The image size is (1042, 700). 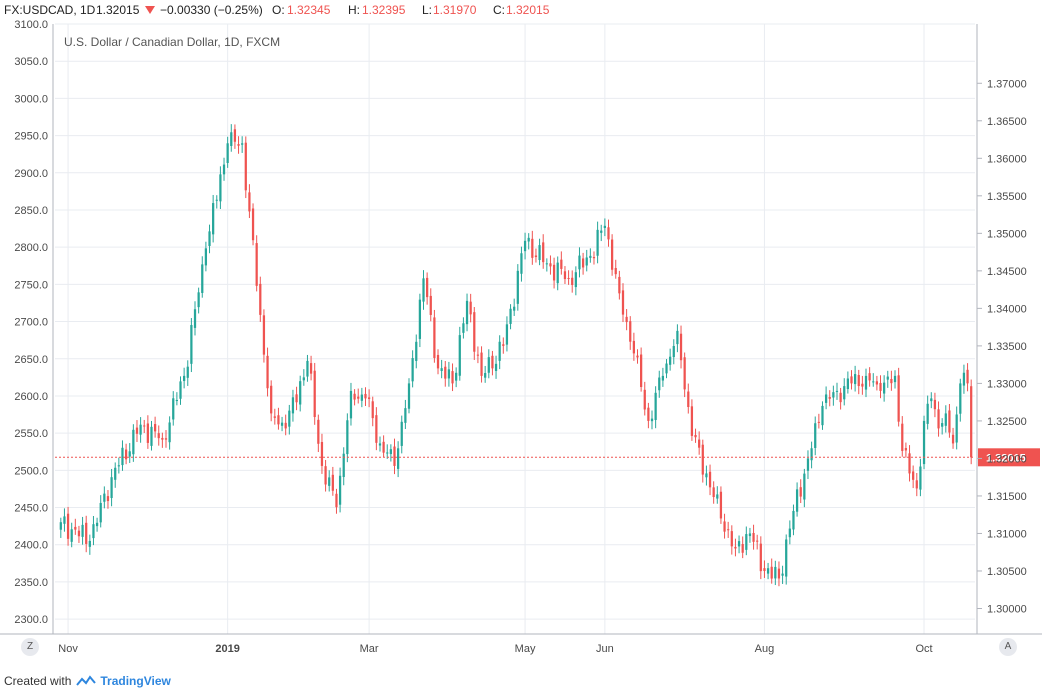 I want to click on right-axis-tick-label: 1.34000, so click(x=1007, y=309).